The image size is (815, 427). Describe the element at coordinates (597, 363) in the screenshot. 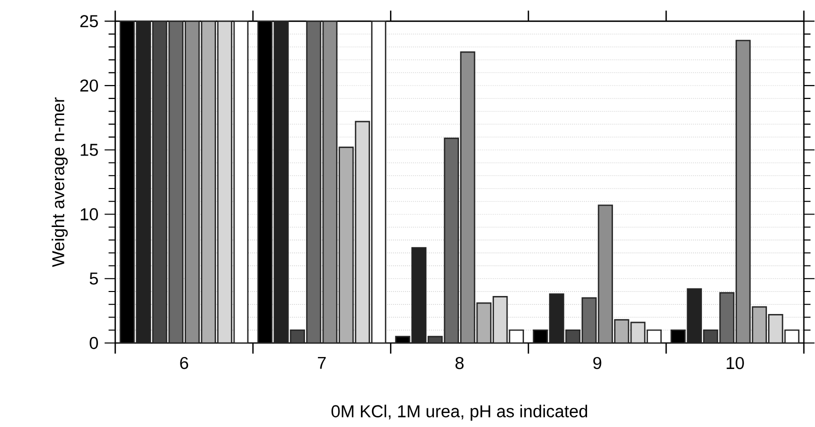

I see `x-tick-label: 9` at that location.